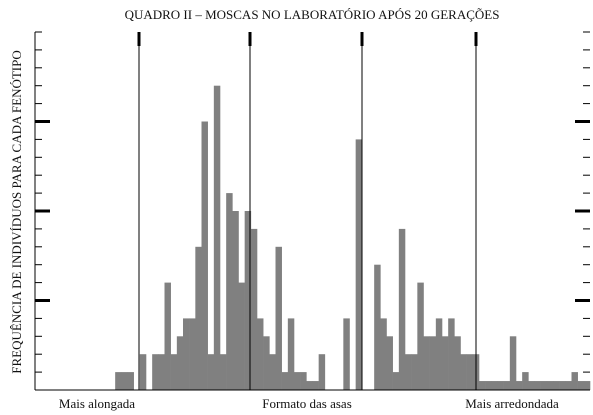 This screenshot has width=593, height=415. I want to click on x-label: Mais arredondada, so click(512, 403).